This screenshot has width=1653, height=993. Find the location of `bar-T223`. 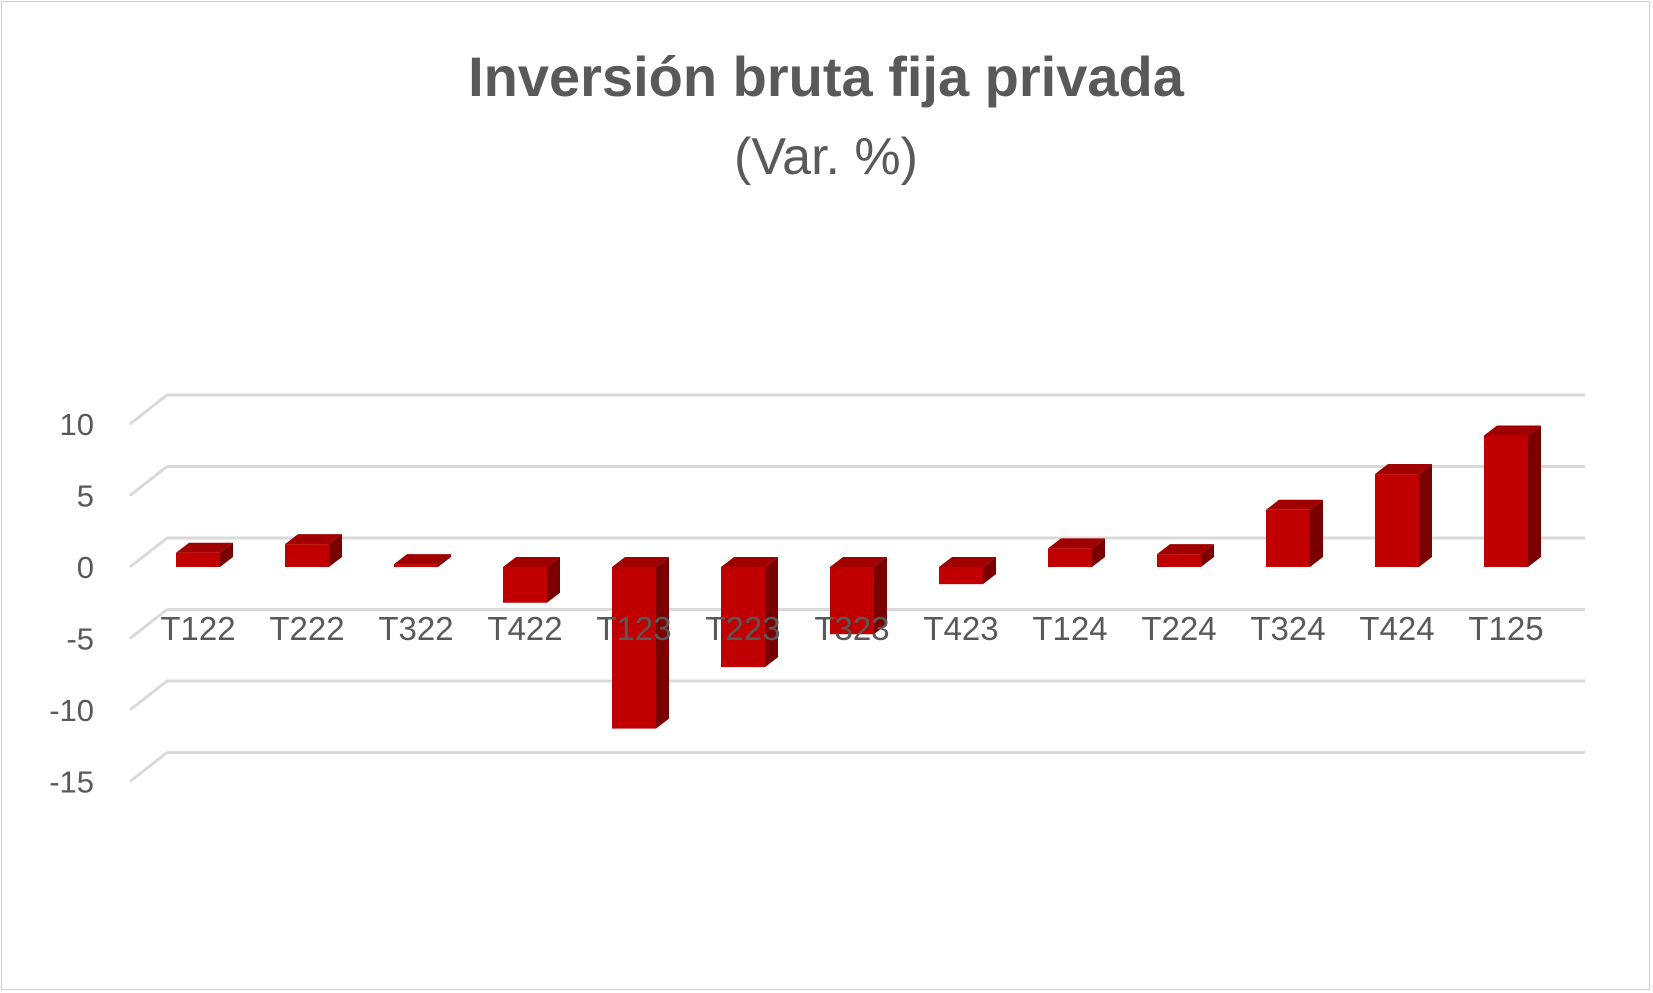

bar-T223 is located at coordinates (749, 612).